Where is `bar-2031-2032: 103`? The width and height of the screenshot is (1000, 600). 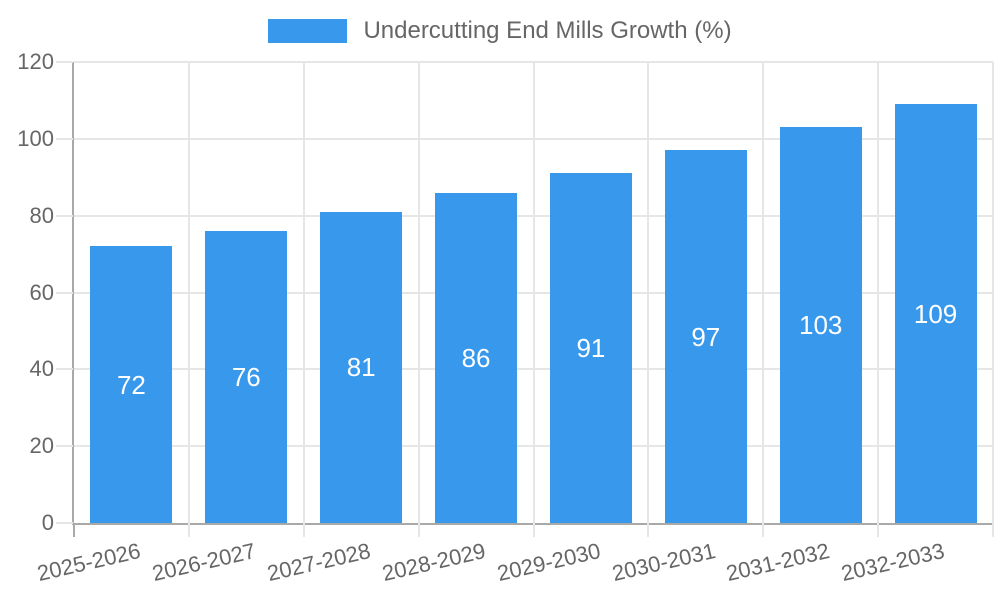
bar-2031-2032: 103 is located at coordinates (820, 325).